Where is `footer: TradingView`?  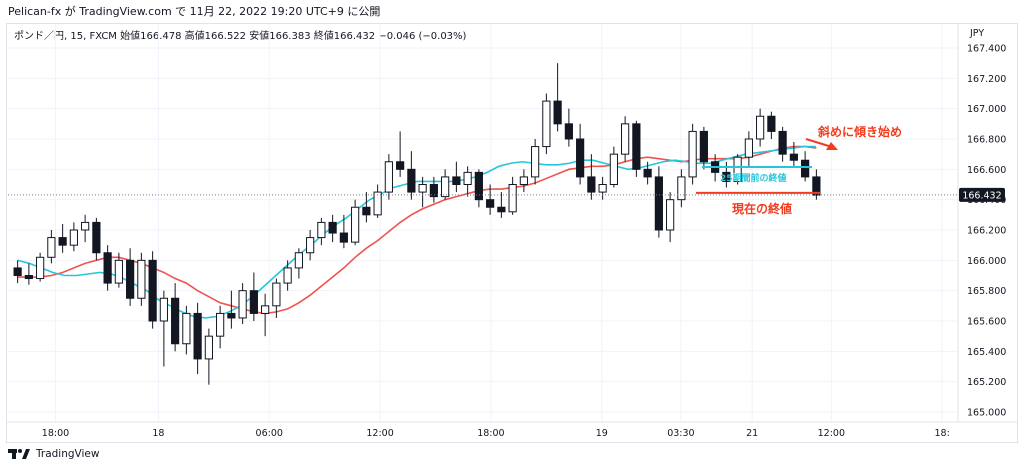 footer: TradingView is located at coordinates (53, 454).